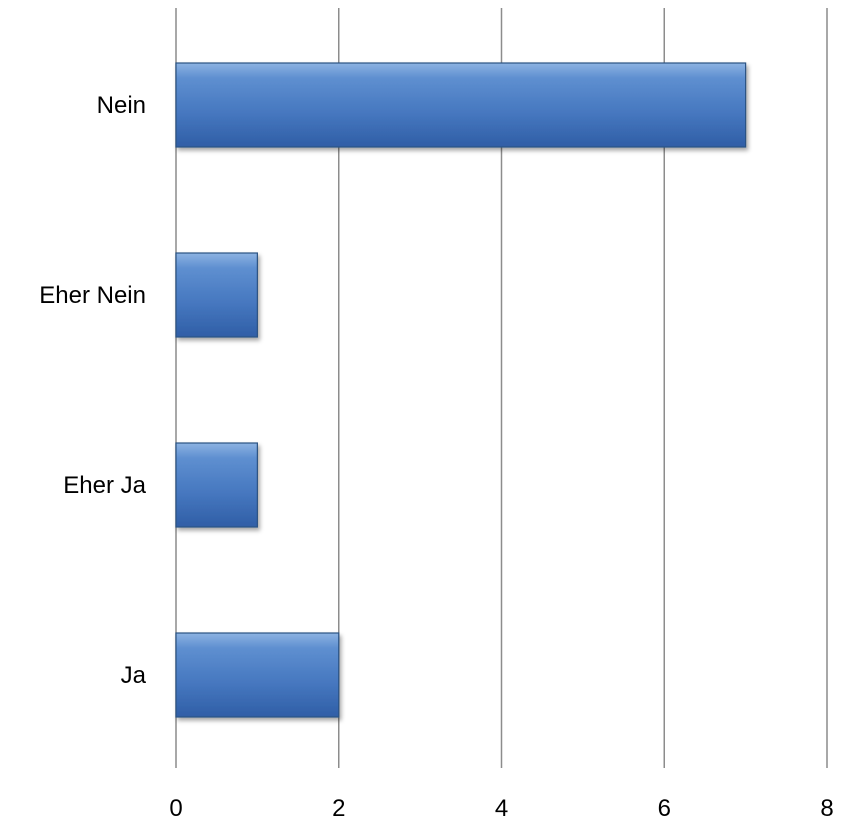 Image resolution: width=842 pixels, height=826 pixels. I want to click on x-tick-label: 0, so click(175, 808).